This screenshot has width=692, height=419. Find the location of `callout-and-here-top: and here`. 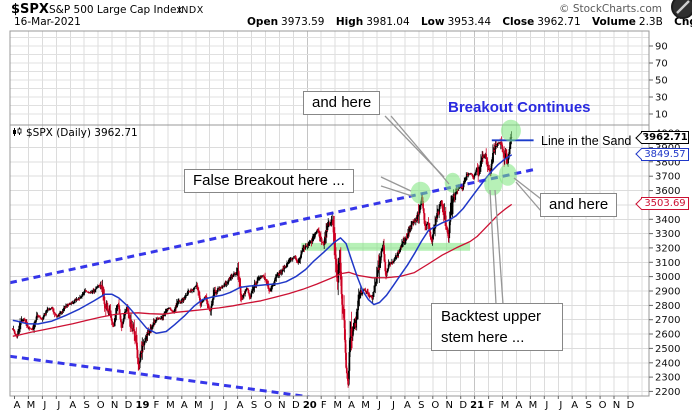

callout-and-here-top: and here is located at coordinates (342, 103).